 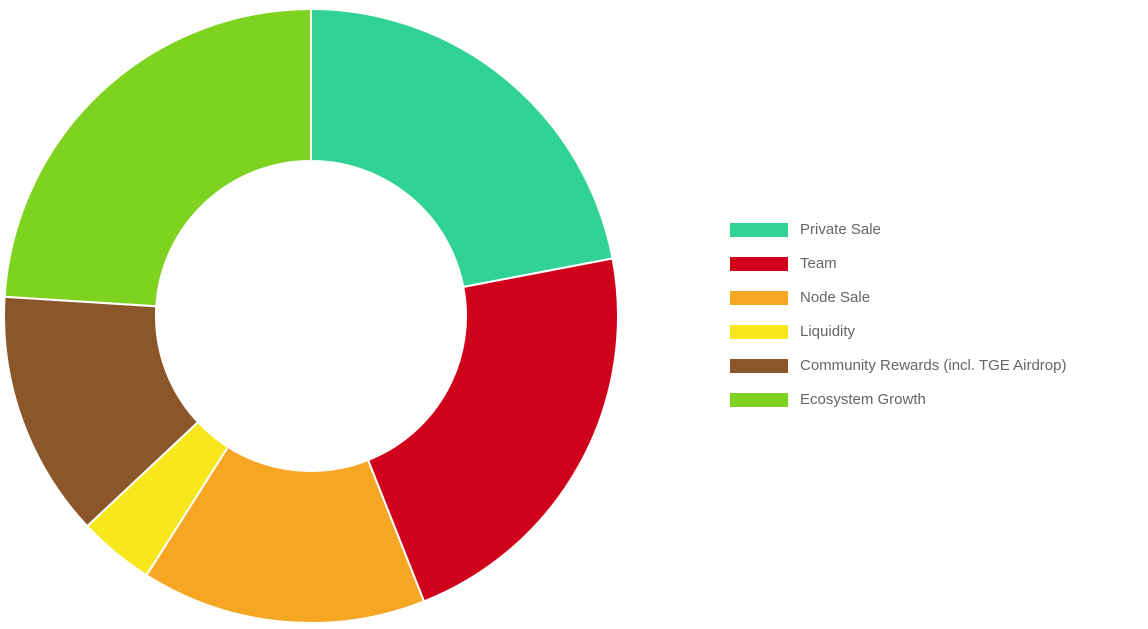 I want to click on legend-label: Community Rewards (incl. TGE Airdrop), so click(x=933, y=365).